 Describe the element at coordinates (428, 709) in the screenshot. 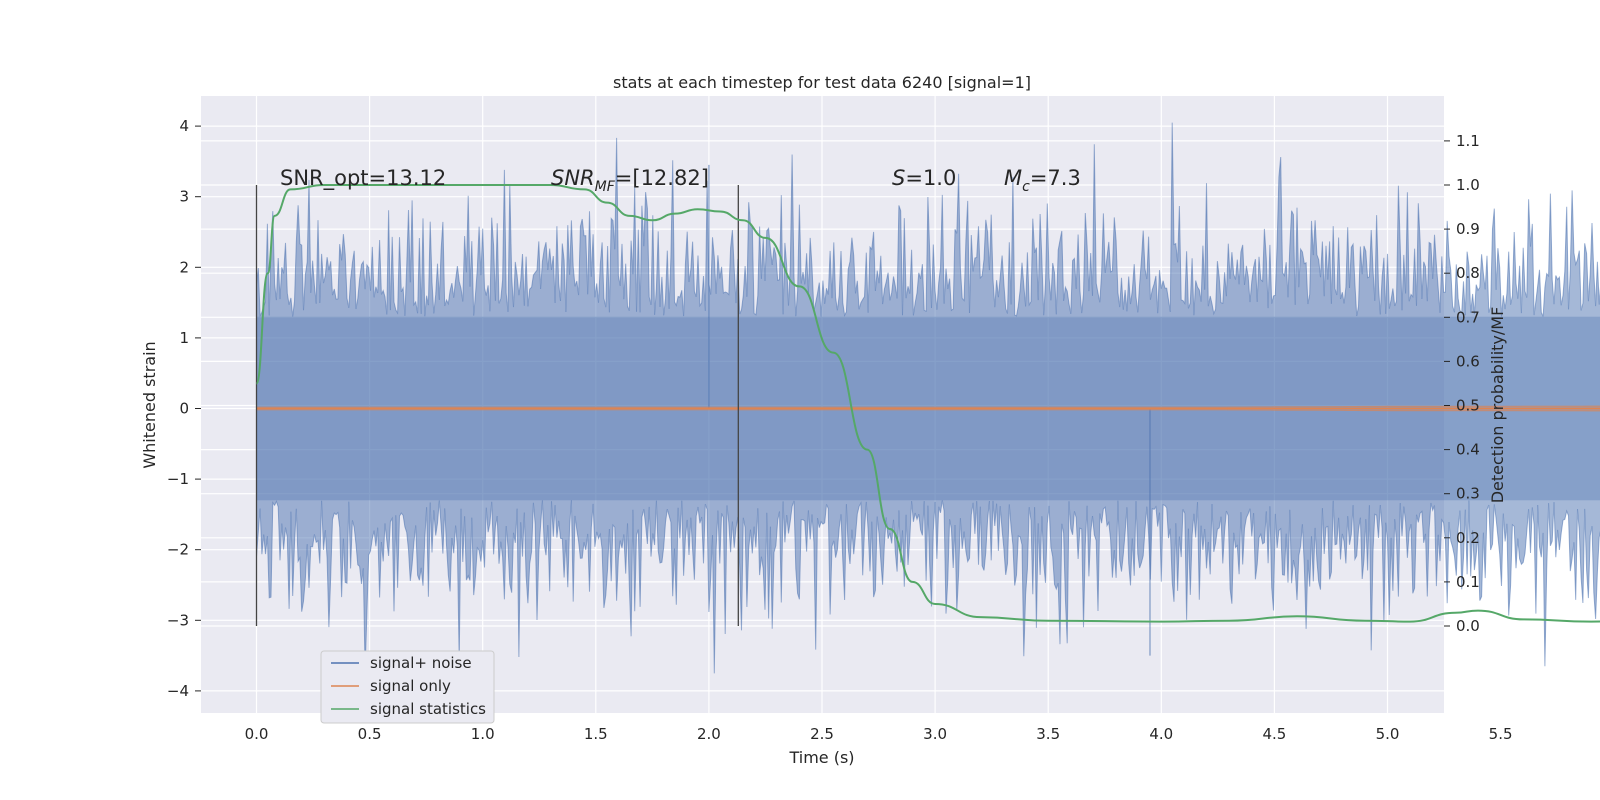

I see `legend-label-signal-statistics: signal statistics` at that location.